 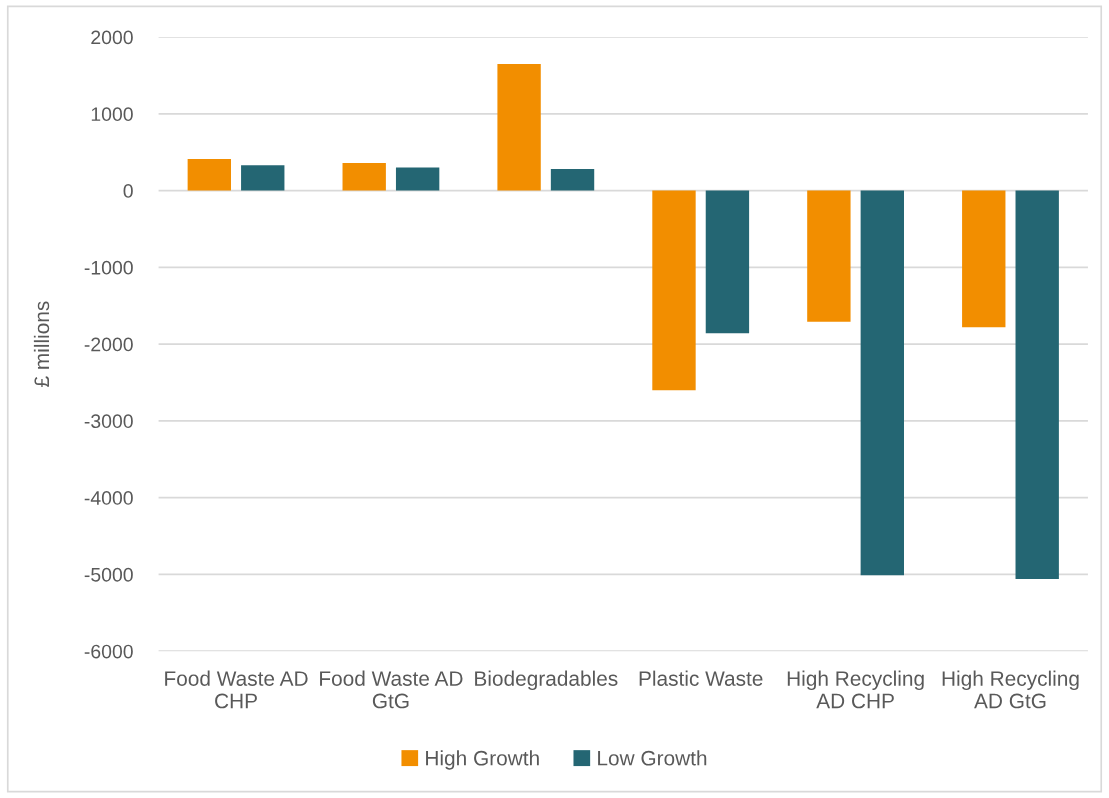 What do you see at coordinates (108, 421) in the screenshot?
I see `y-tick-label: -3000` at bounding box center [108, 421].